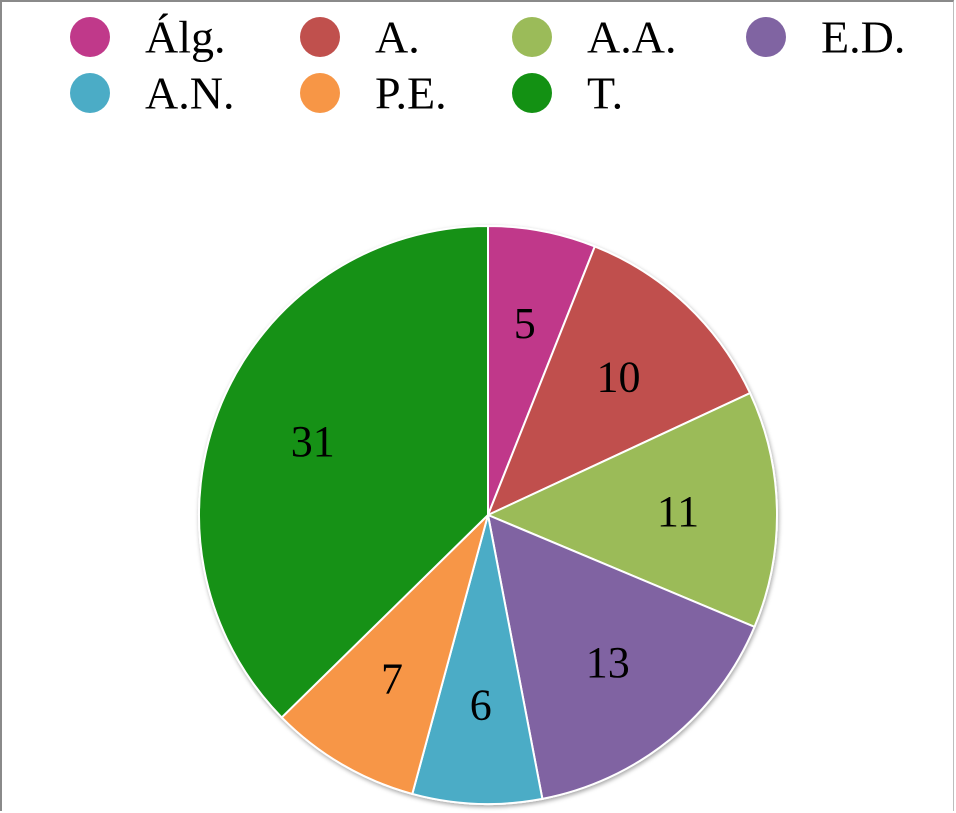 This screenshot has height=813, width=956. I want to click on legend-label-p-e: P.E., so click(411, 93).